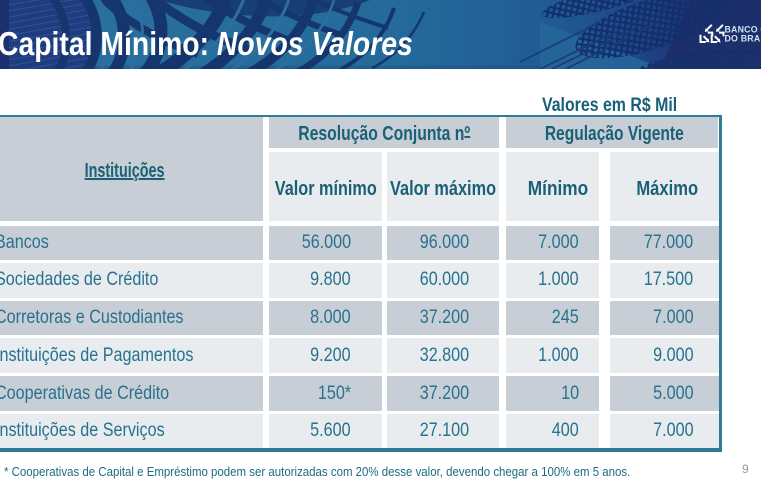 Image resolution: width=761 pixels, height=492 pixels. I want to click on svg-text: BANCO C, so click(743, 29).